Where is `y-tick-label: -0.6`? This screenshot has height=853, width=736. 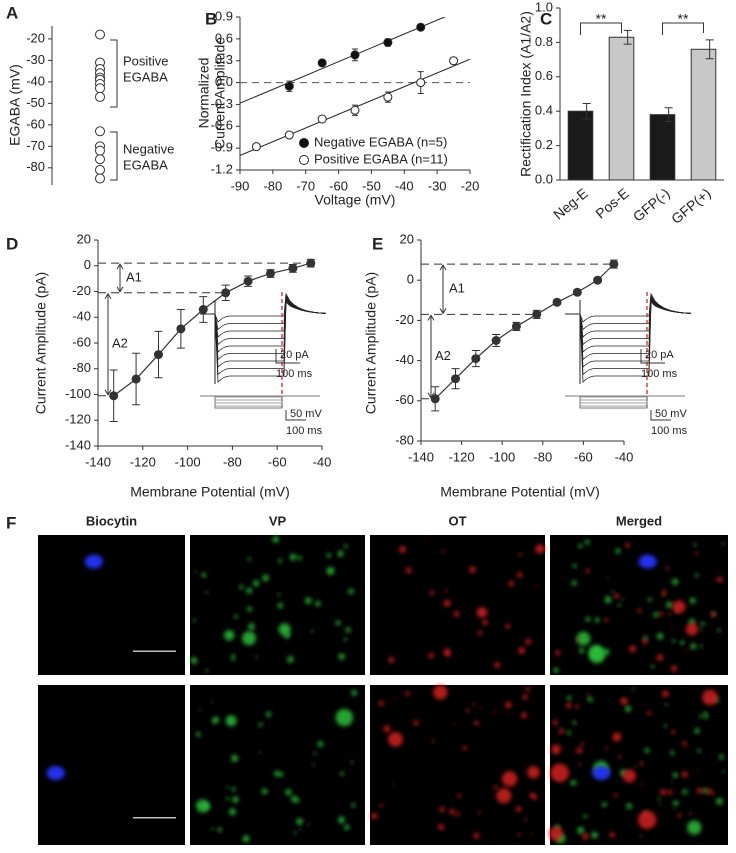 y-tick-label: -0.6 is located at coordinates (222, 125).